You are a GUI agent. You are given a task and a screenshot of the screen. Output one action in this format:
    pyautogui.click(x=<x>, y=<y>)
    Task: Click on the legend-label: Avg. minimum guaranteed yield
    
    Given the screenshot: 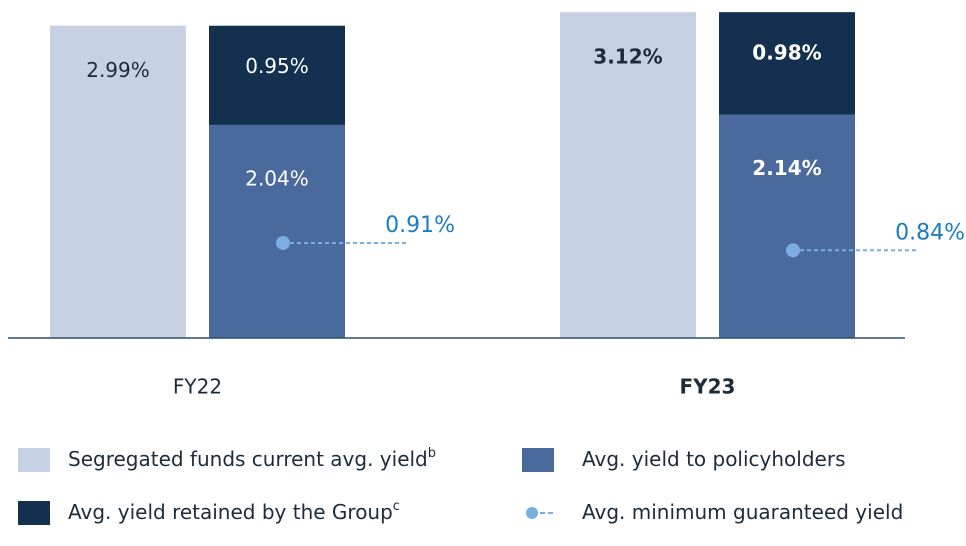 What is the action you would take?
    pyautogui.click(x=742, y=512)
    